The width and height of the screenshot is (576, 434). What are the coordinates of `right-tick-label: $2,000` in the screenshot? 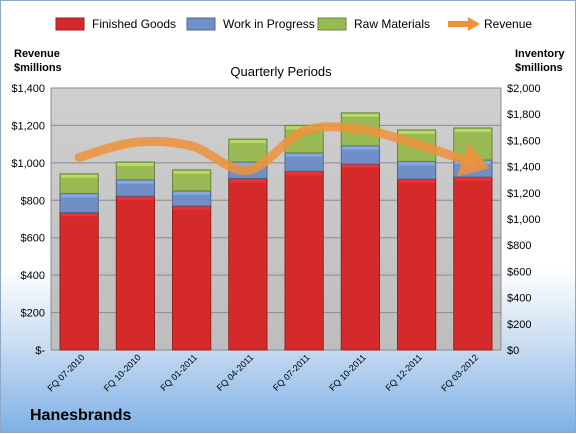 It's located at (524, 89).